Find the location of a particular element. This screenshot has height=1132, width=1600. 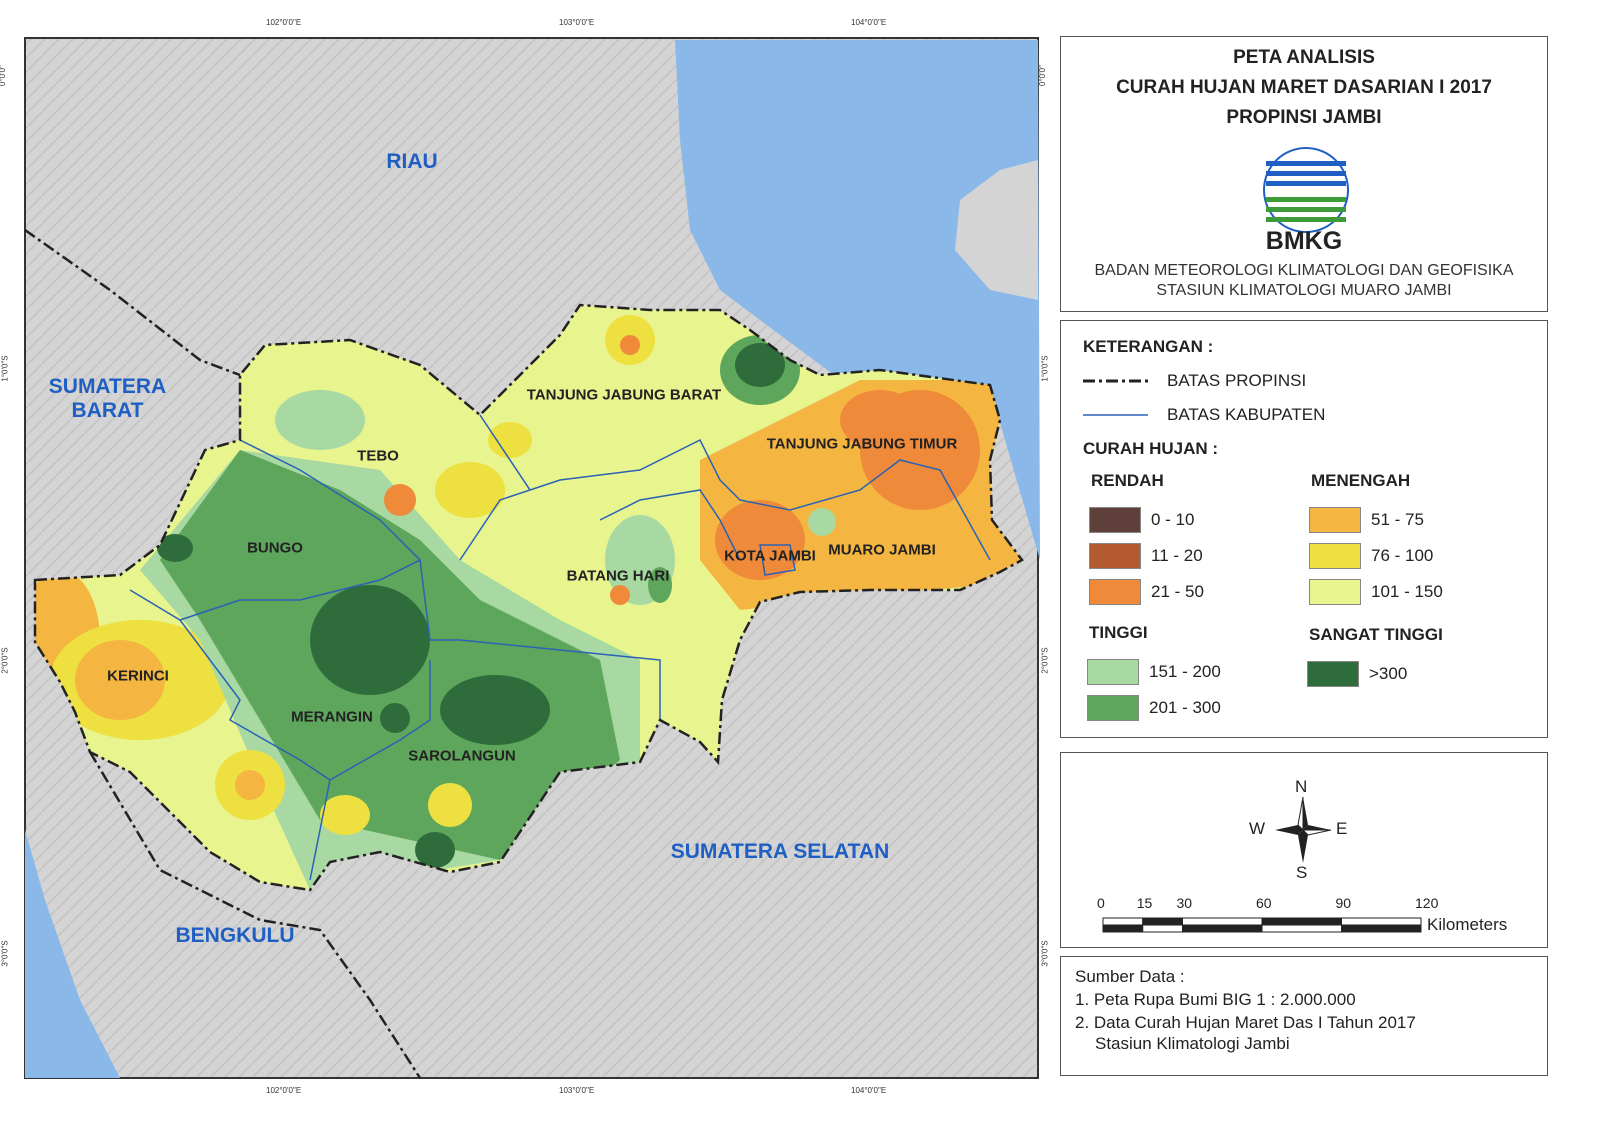

scale-label: 0 is located at coordinates (1101, 903).